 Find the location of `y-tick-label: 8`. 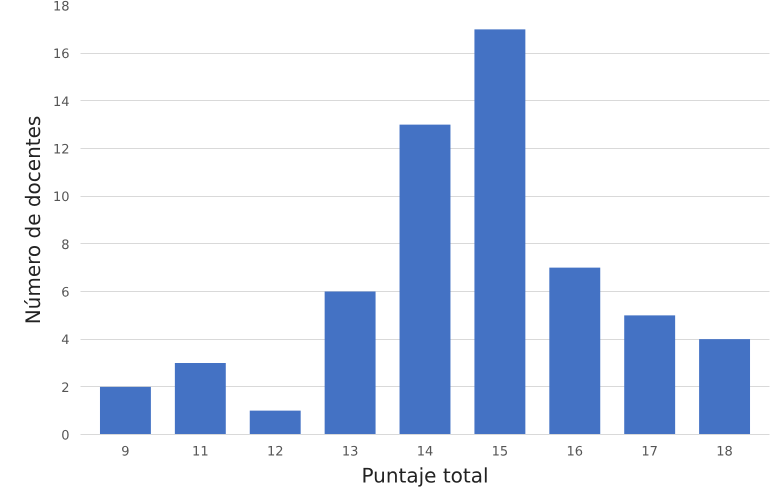

y-tick-label: 8 is located at coordinates (65, 245).